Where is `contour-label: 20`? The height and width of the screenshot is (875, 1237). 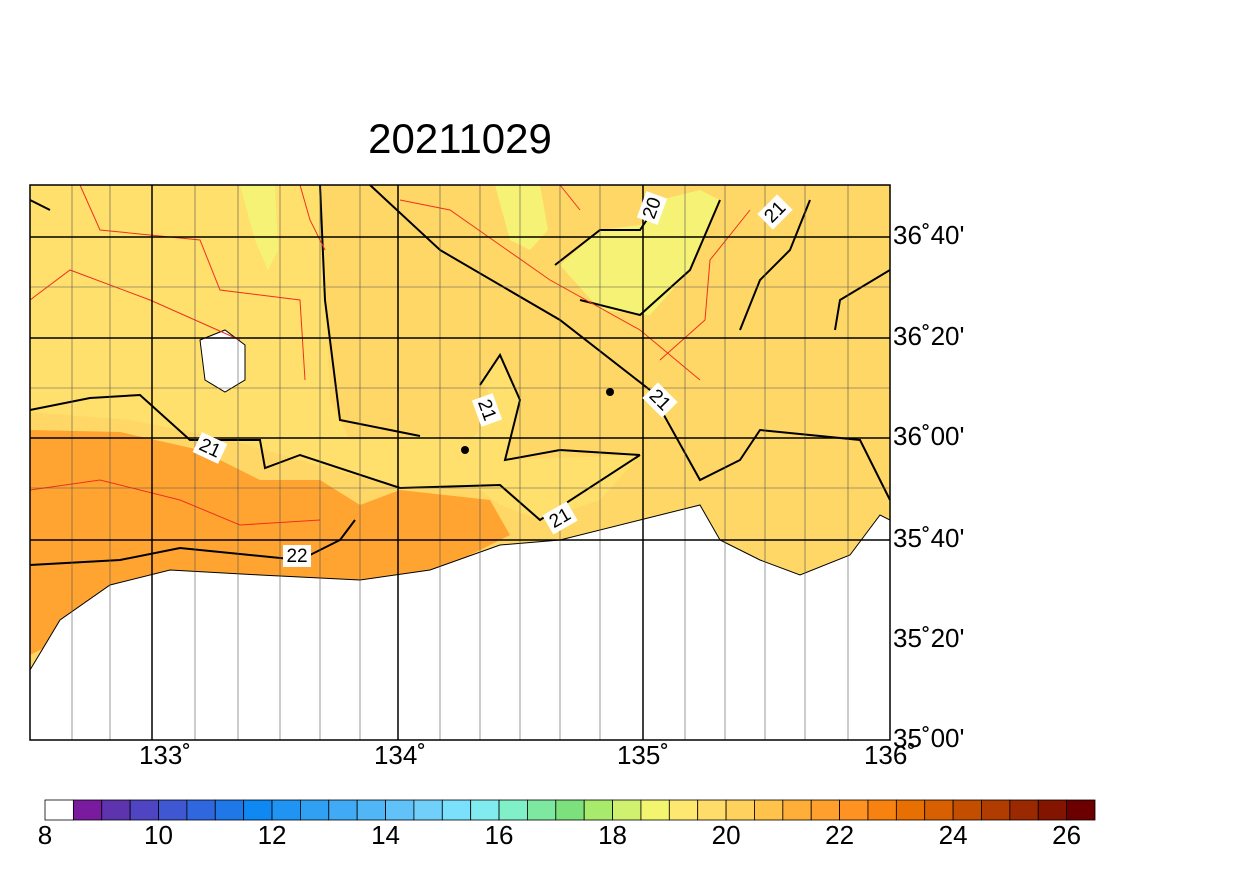
contour-label: 20 is located at coordinates (652, 208).